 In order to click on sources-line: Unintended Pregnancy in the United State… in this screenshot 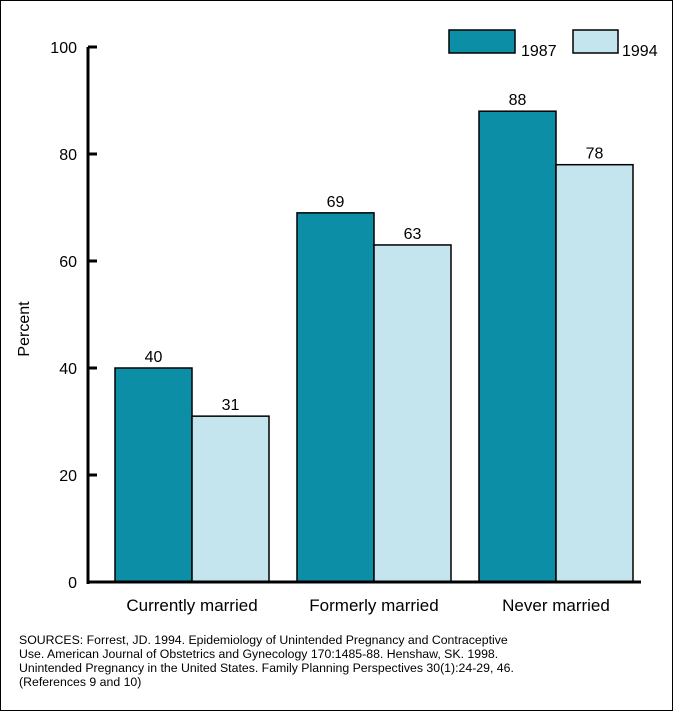, I will do `click(266, 668)`.